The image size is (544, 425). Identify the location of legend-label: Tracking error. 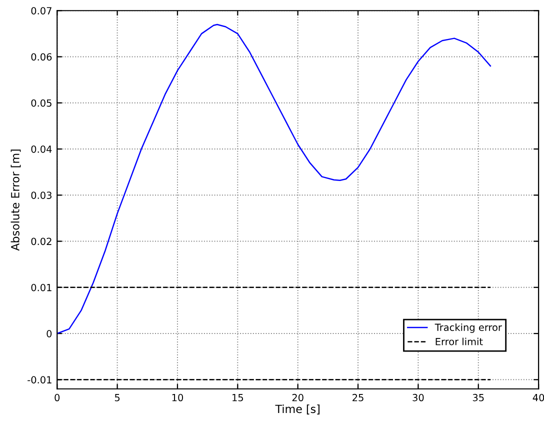
(468, 328).